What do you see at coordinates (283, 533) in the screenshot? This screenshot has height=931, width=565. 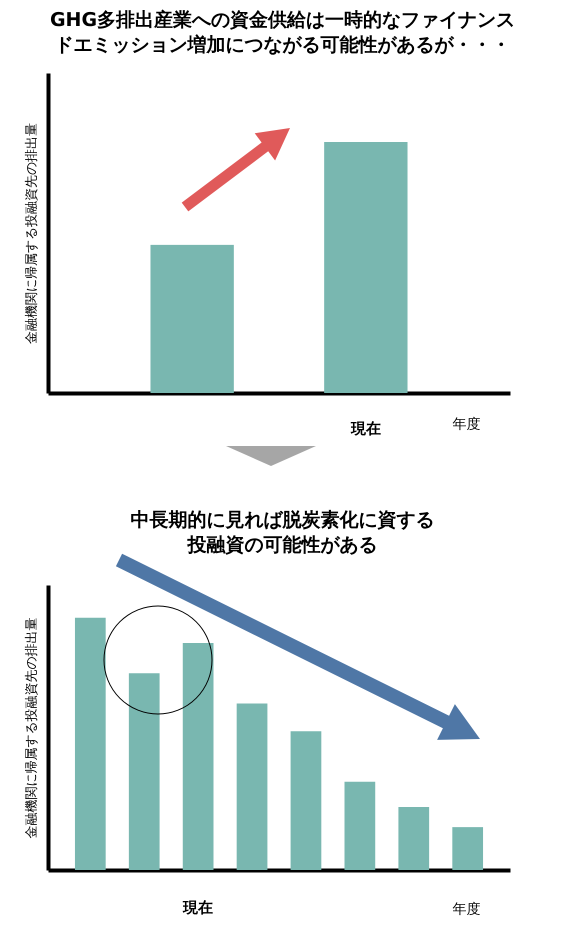 I see `chart-title: 中長期的に見れば脱炭素化に資する投融資の可能性がある` at bounding box center [283, 533].